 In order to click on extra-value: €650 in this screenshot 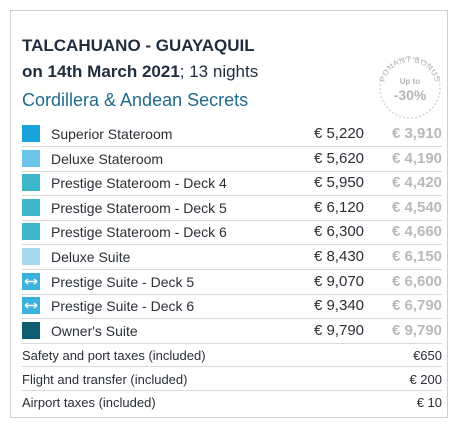, I will do `click(427, 355)`.